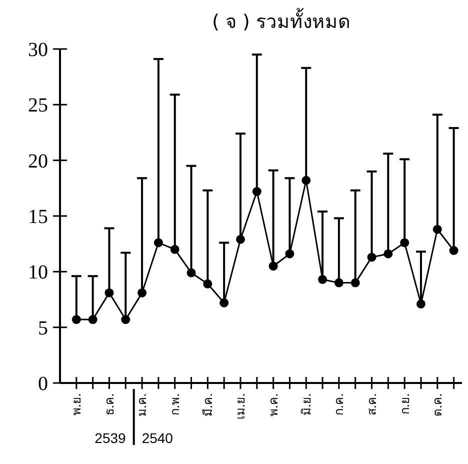  Describe the element at coordinates (281, 20) in the screenshot. I see `chart-title: ( จ ) รวมทั้งหมด` at that location.